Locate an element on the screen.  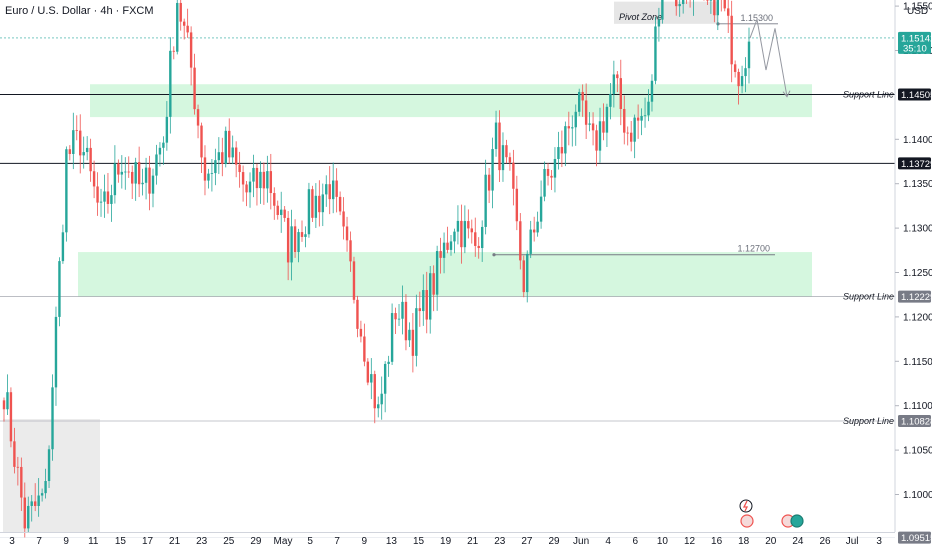
pivot-zone-label: Pivot Zone is located at coordinates (640, 17).